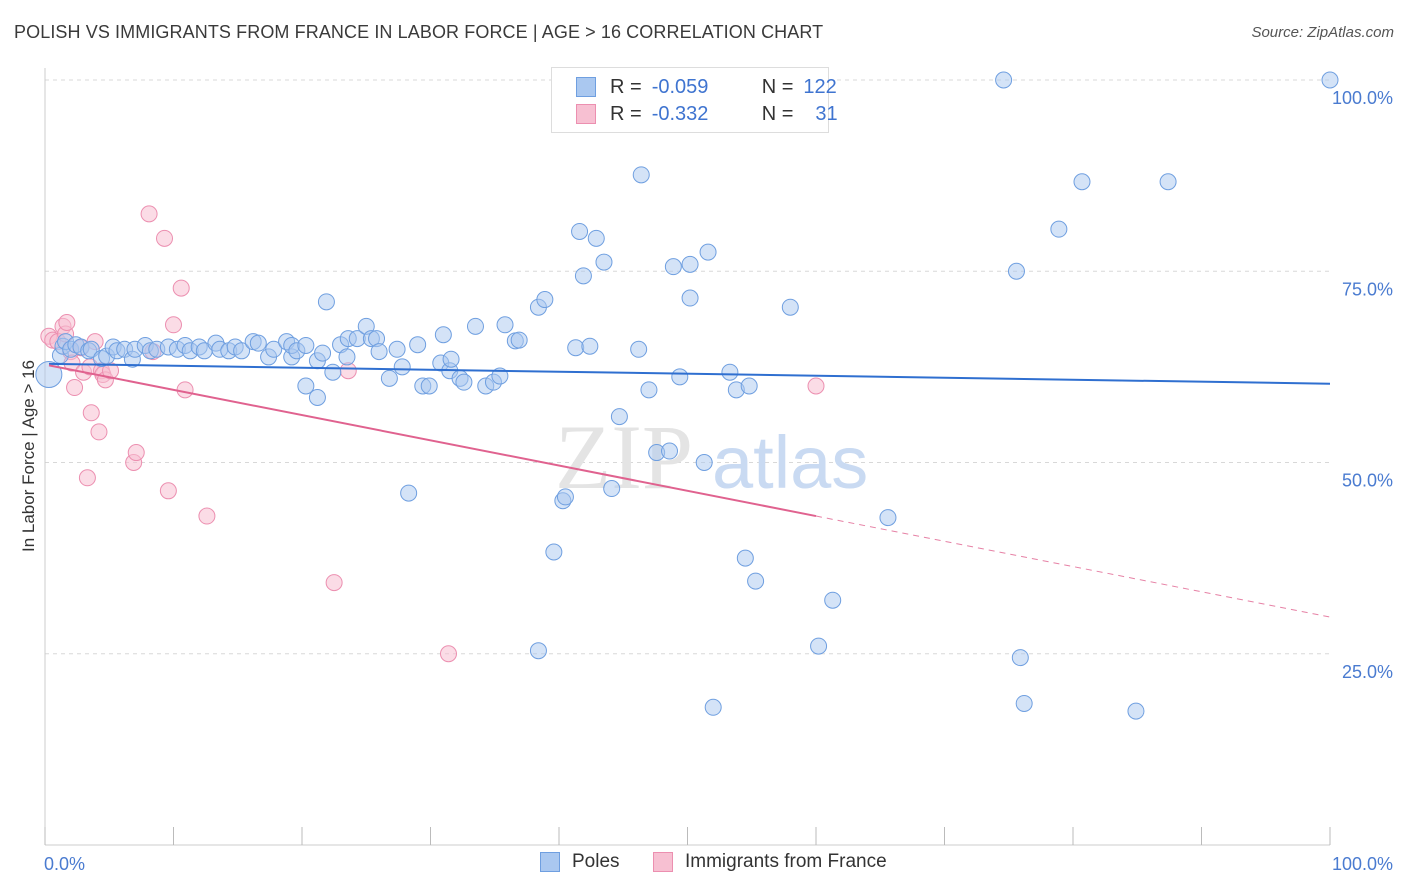 The image size is (1406, 892). What do you see at coordinates (777, 113) in the screenshot?
I see `france-n-label: N =` at bounding box center [777, 113].